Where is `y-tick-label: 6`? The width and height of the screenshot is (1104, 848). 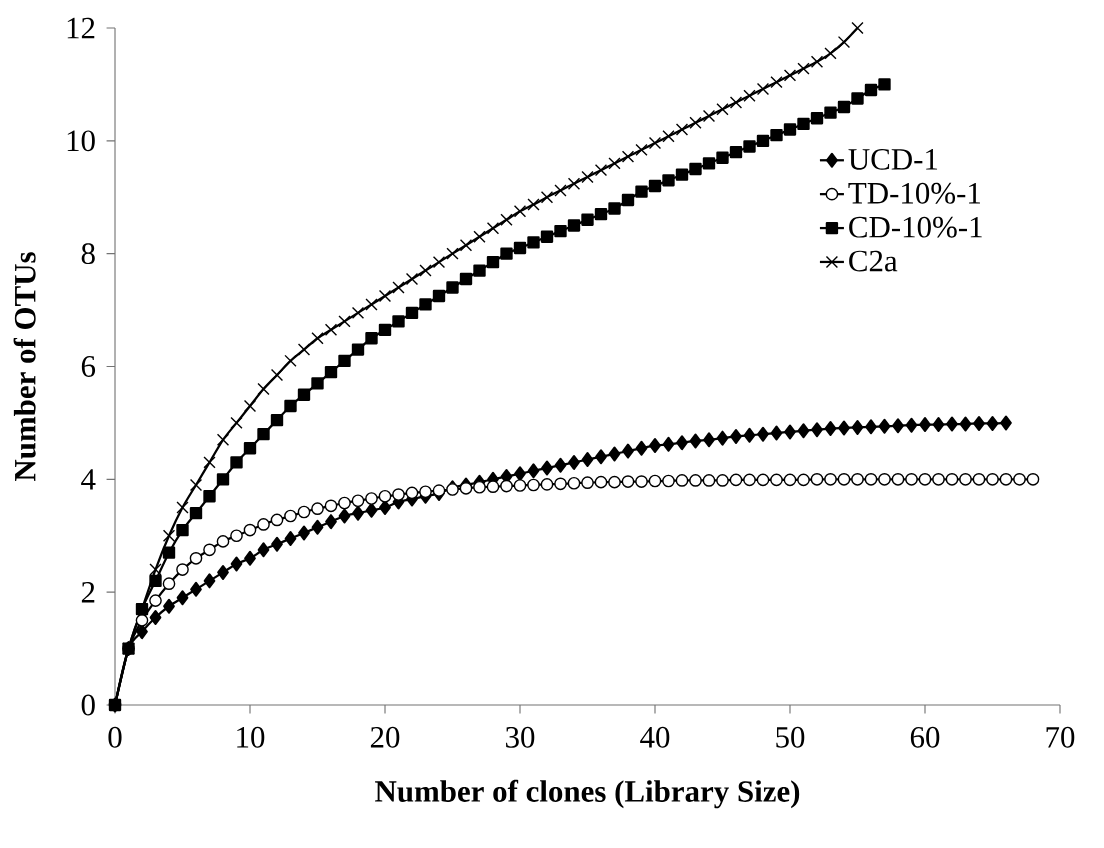
y-tick-label: 6 is located at coordinates (88, 366).